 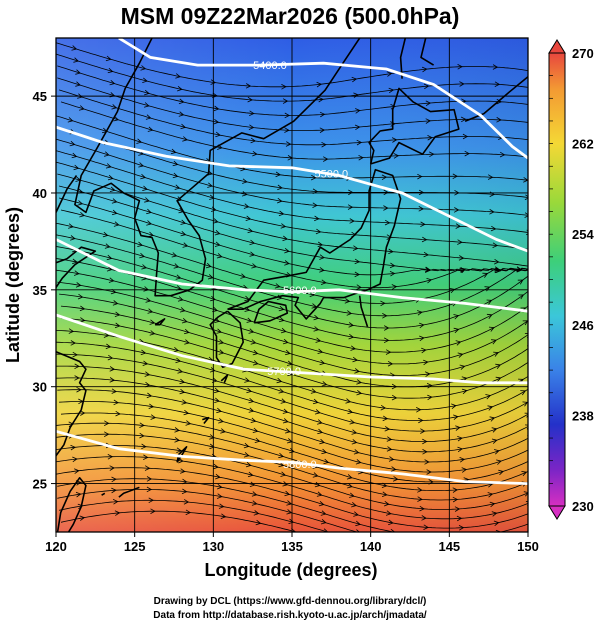 I want to click on colorbar-label: 238, so click(x=583, y=415).